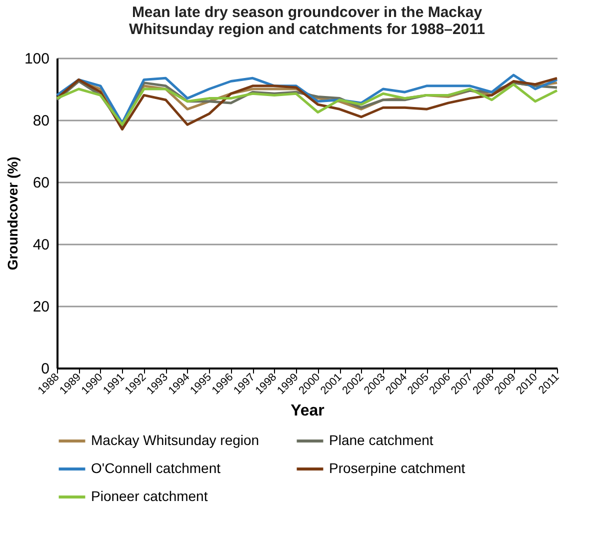 This screenshot has height=553, width=600. Describe the element at coordinates (149, 496) in the screenshot. I see `legend-label: Pioneer catchment` at that location.